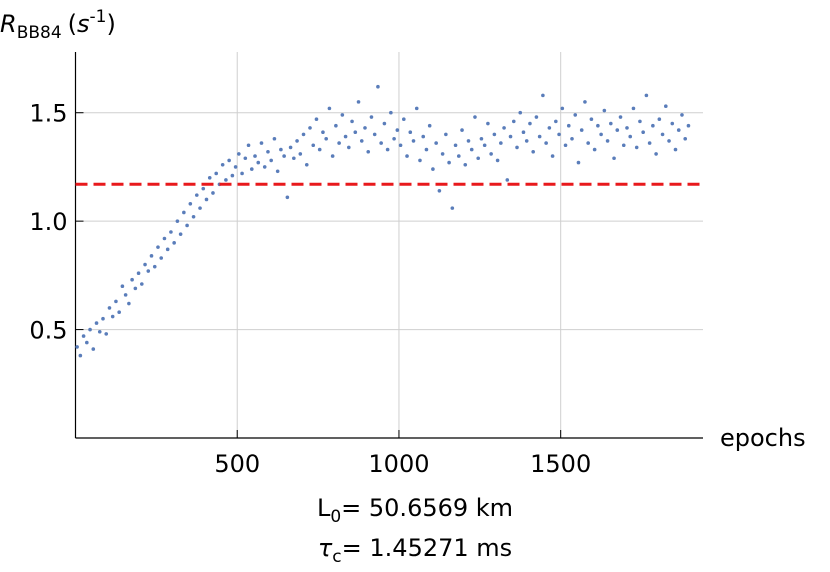  I want to click on annotation-text: = 50.6569 km, so click(427, 508).